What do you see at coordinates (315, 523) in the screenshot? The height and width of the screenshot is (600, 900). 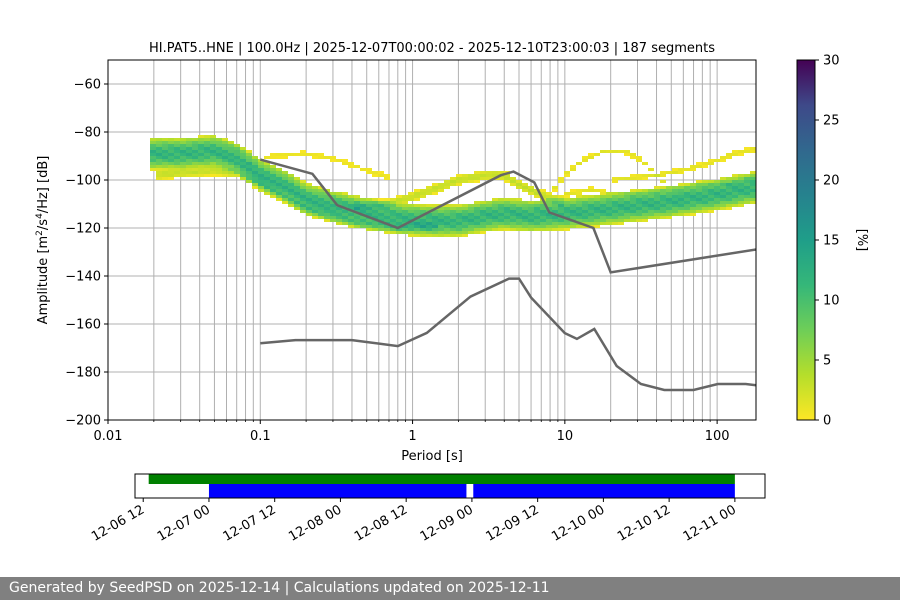 I see `timeline-tick-label: 12-08 00` at bounding box center [315, 523].